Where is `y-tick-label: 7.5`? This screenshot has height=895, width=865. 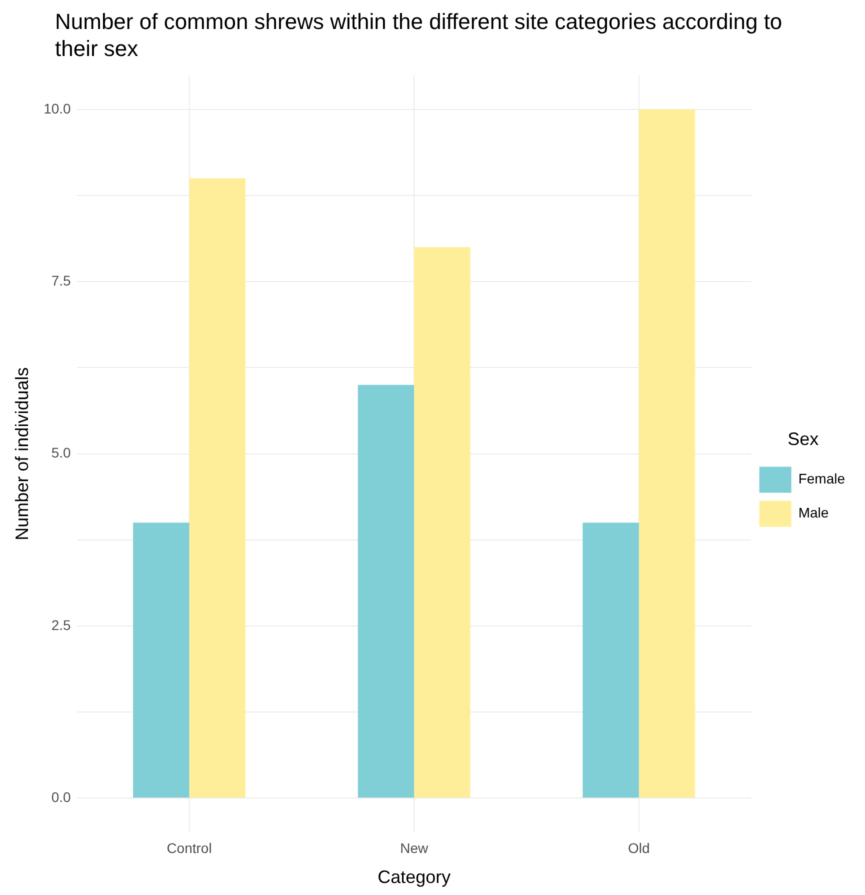
y-tick-label: 7.5 is located at coordinates (61, 280).